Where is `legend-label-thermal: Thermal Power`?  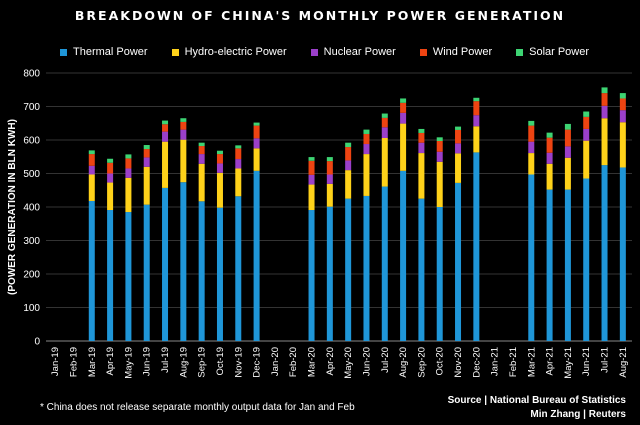
legend-label-thermal: Thermal Power is located at coordinates (110, 52).